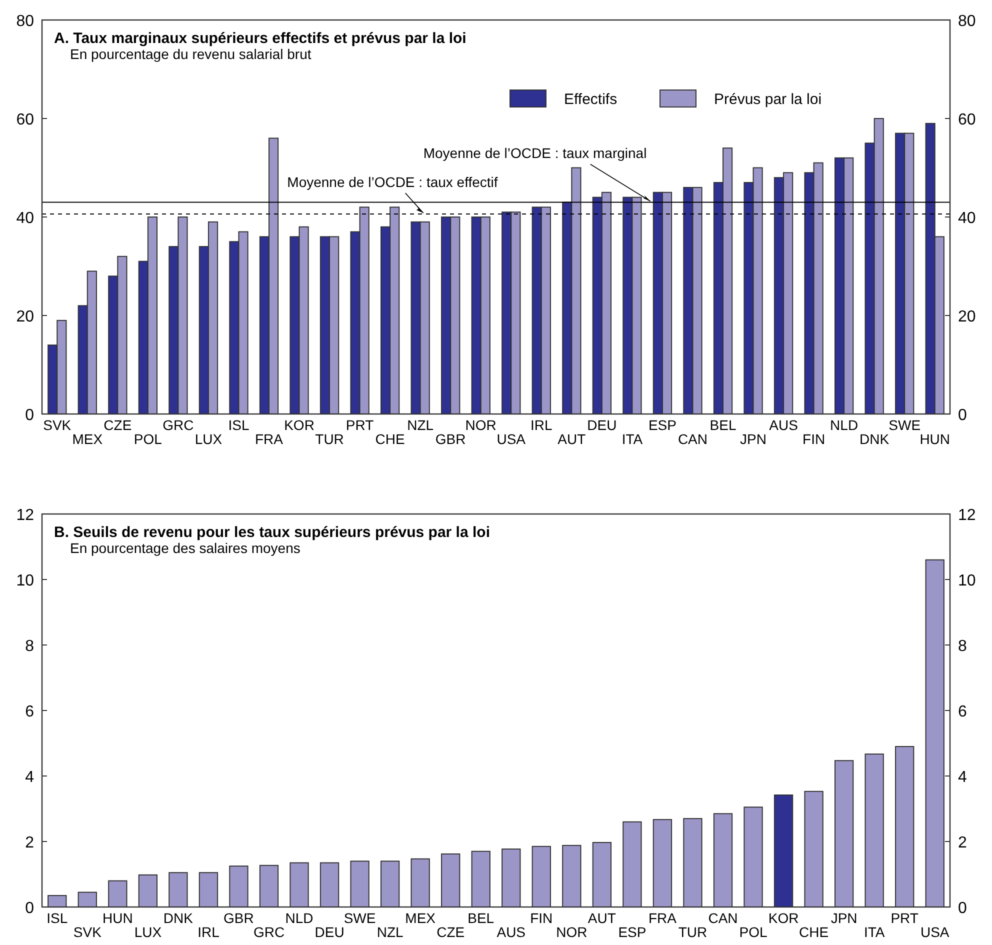  I want to click on text: B. Seuils de revenu pour les taux supérieurs prévus par la loi, so click(272, 532).